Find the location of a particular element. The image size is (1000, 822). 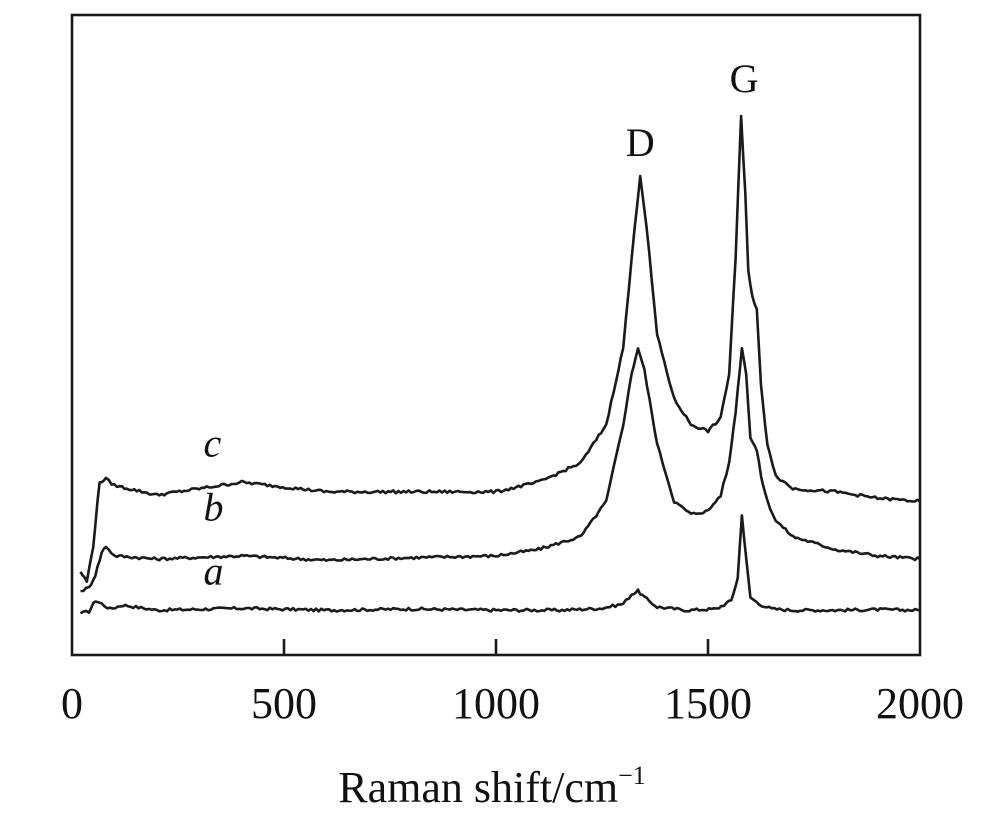

series-label-b: b is located at coordinates (213, 507).